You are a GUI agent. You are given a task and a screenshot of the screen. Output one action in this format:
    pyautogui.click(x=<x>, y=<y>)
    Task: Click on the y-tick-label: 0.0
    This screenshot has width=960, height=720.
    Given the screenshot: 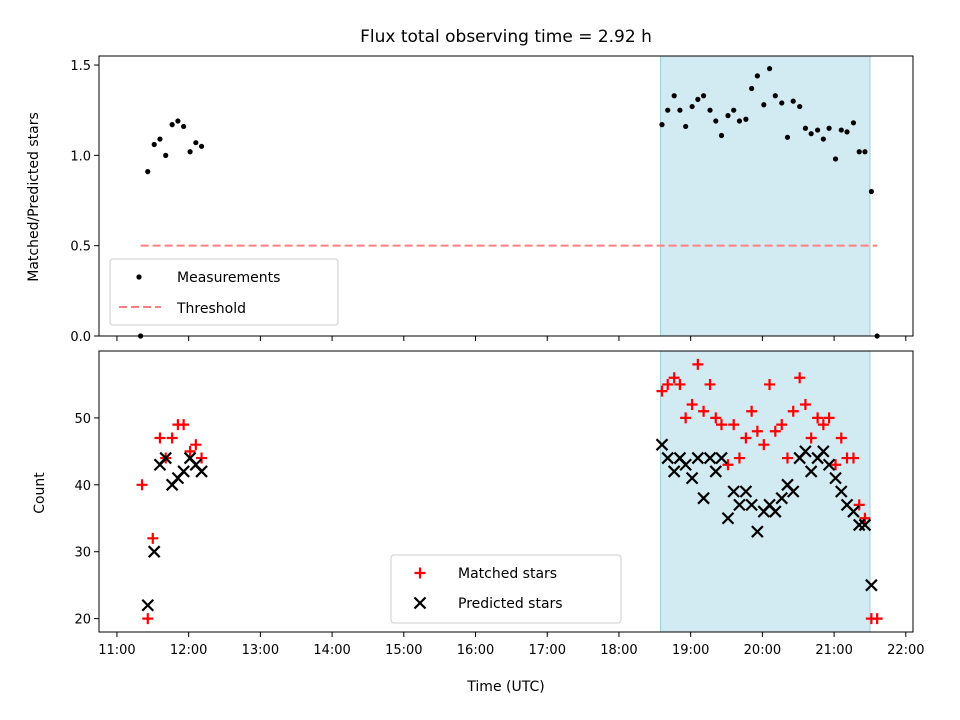 What is the action you would take?
    pyautogui.click(x=80, y=337)
    